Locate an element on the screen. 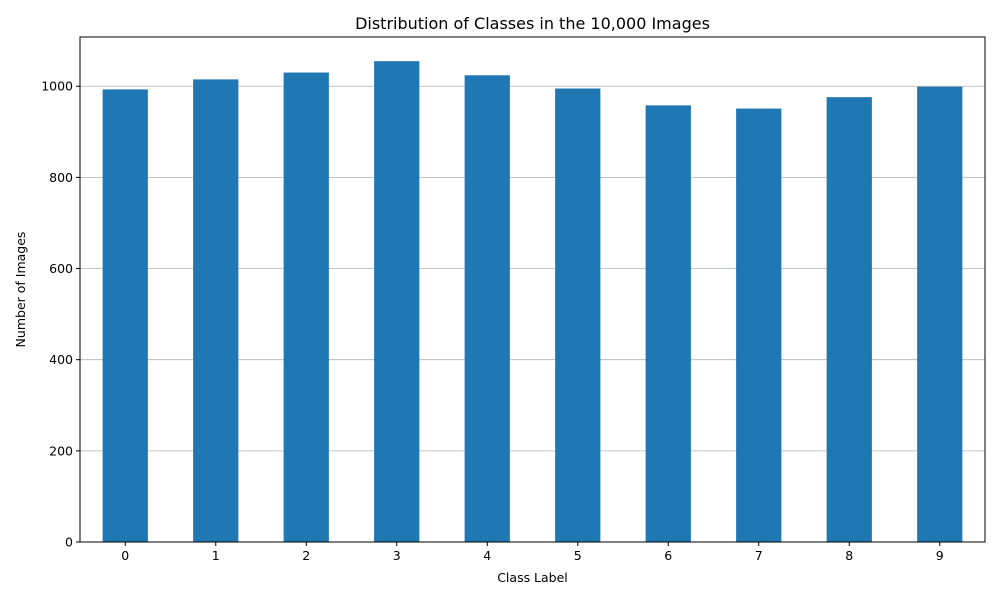  y-tick-label: 0 is located at coordinates (69, 542).